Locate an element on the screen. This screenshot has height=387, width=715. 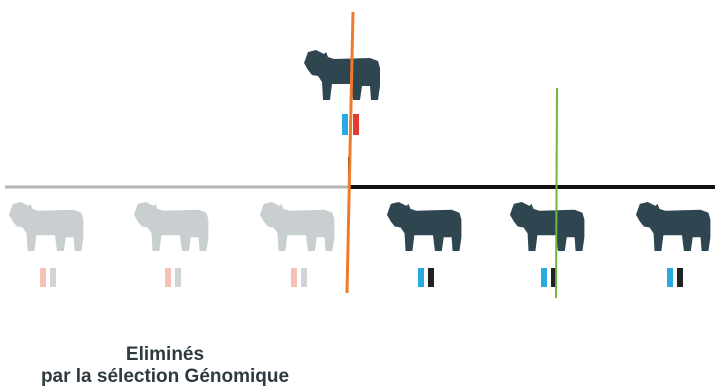
offspring-cow-4-kept is located at coordinates (424, 244).